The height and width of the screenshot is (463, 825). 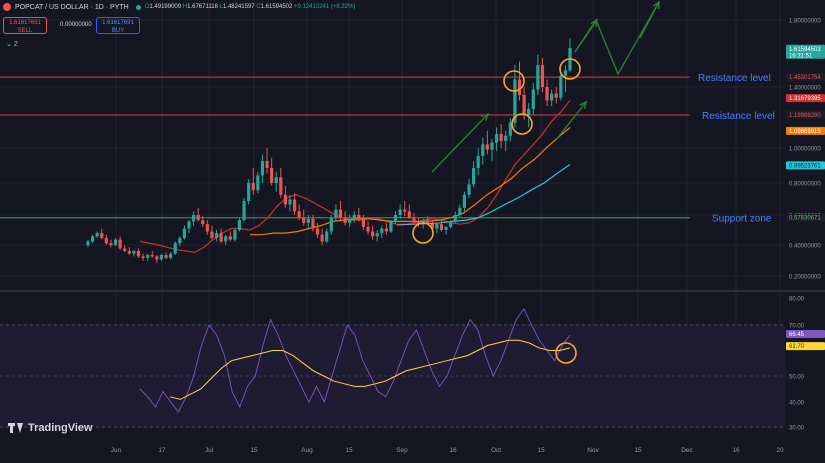 What do you see at coordinates (162, 450) in the screenshot?
I see `time-tick-label: 17` at bounding box center [162, 450].